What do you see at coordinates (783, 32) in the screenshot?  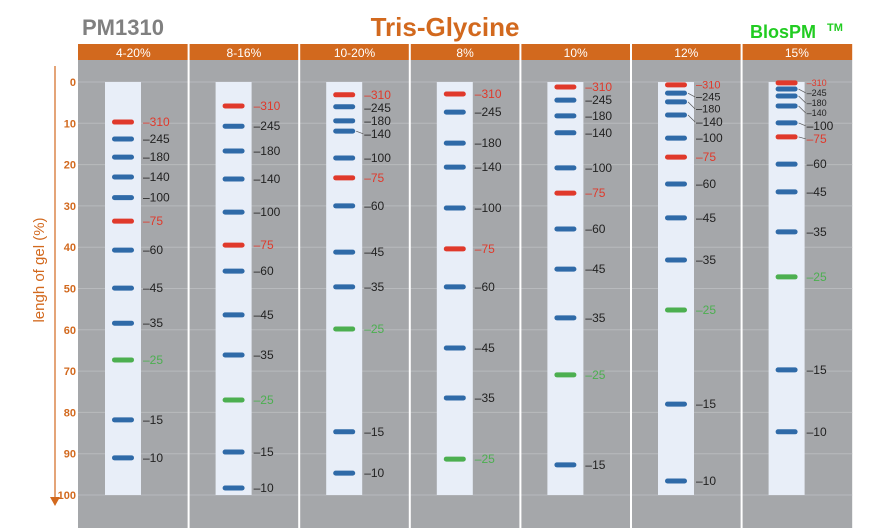 I see `brand-logo: BlosPM` at bounding box center [783, 32].